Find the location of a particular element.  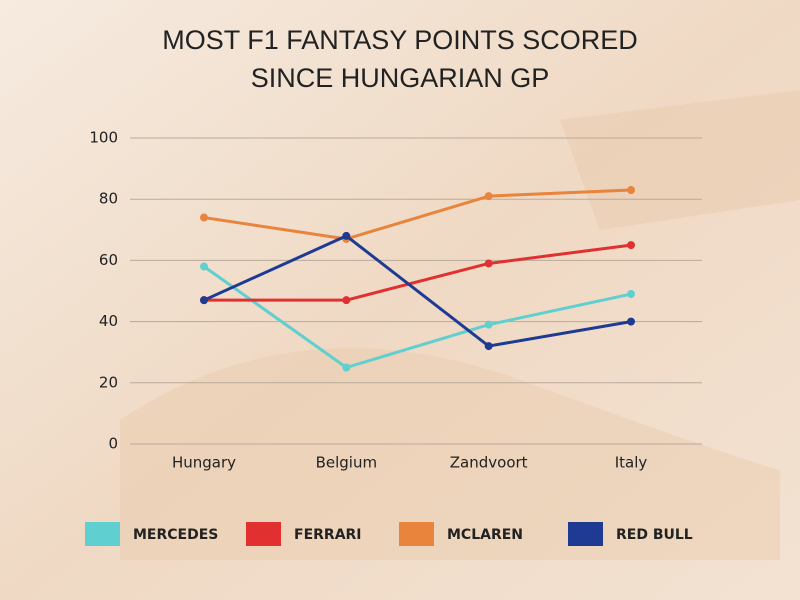

legend-label: MERCEDES is located at coordinates (175, 535).